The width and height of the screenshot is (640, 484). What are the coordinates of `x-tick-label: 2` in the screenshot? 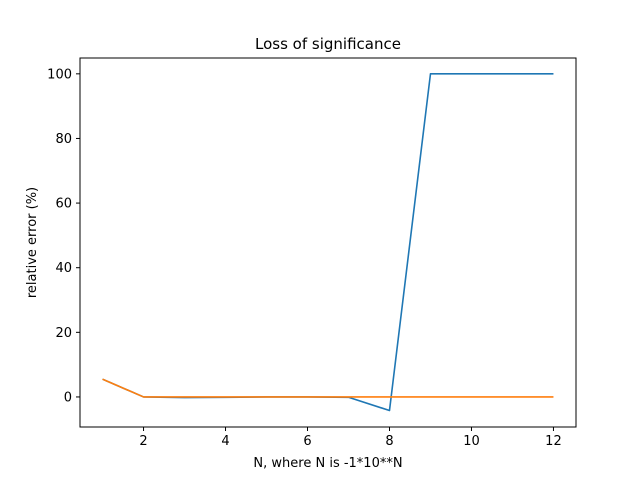 It's located at (143, 441).